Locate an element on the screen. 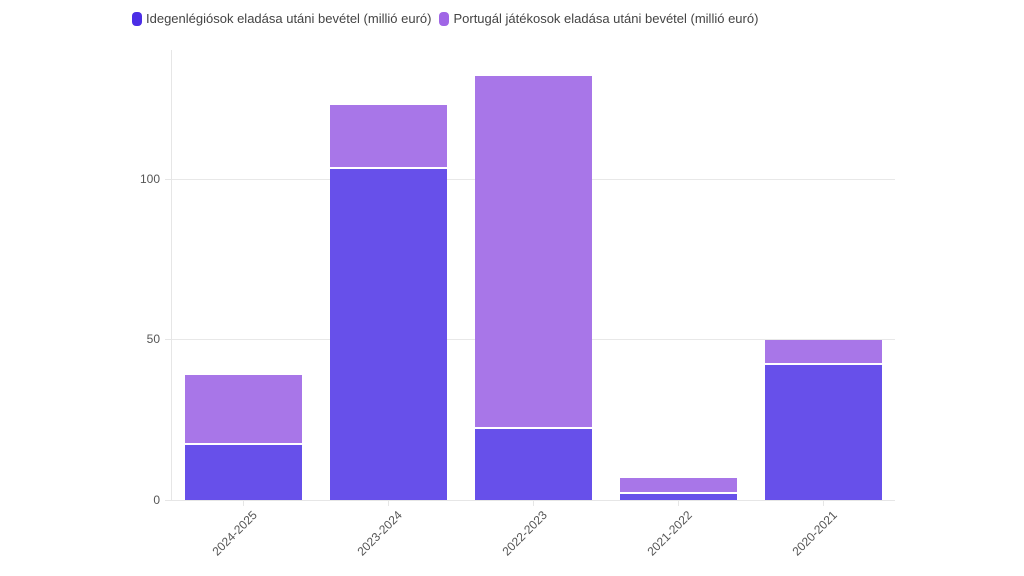  x-label-2021-2022: 2021-2022 is located at coordinates (669, 533).